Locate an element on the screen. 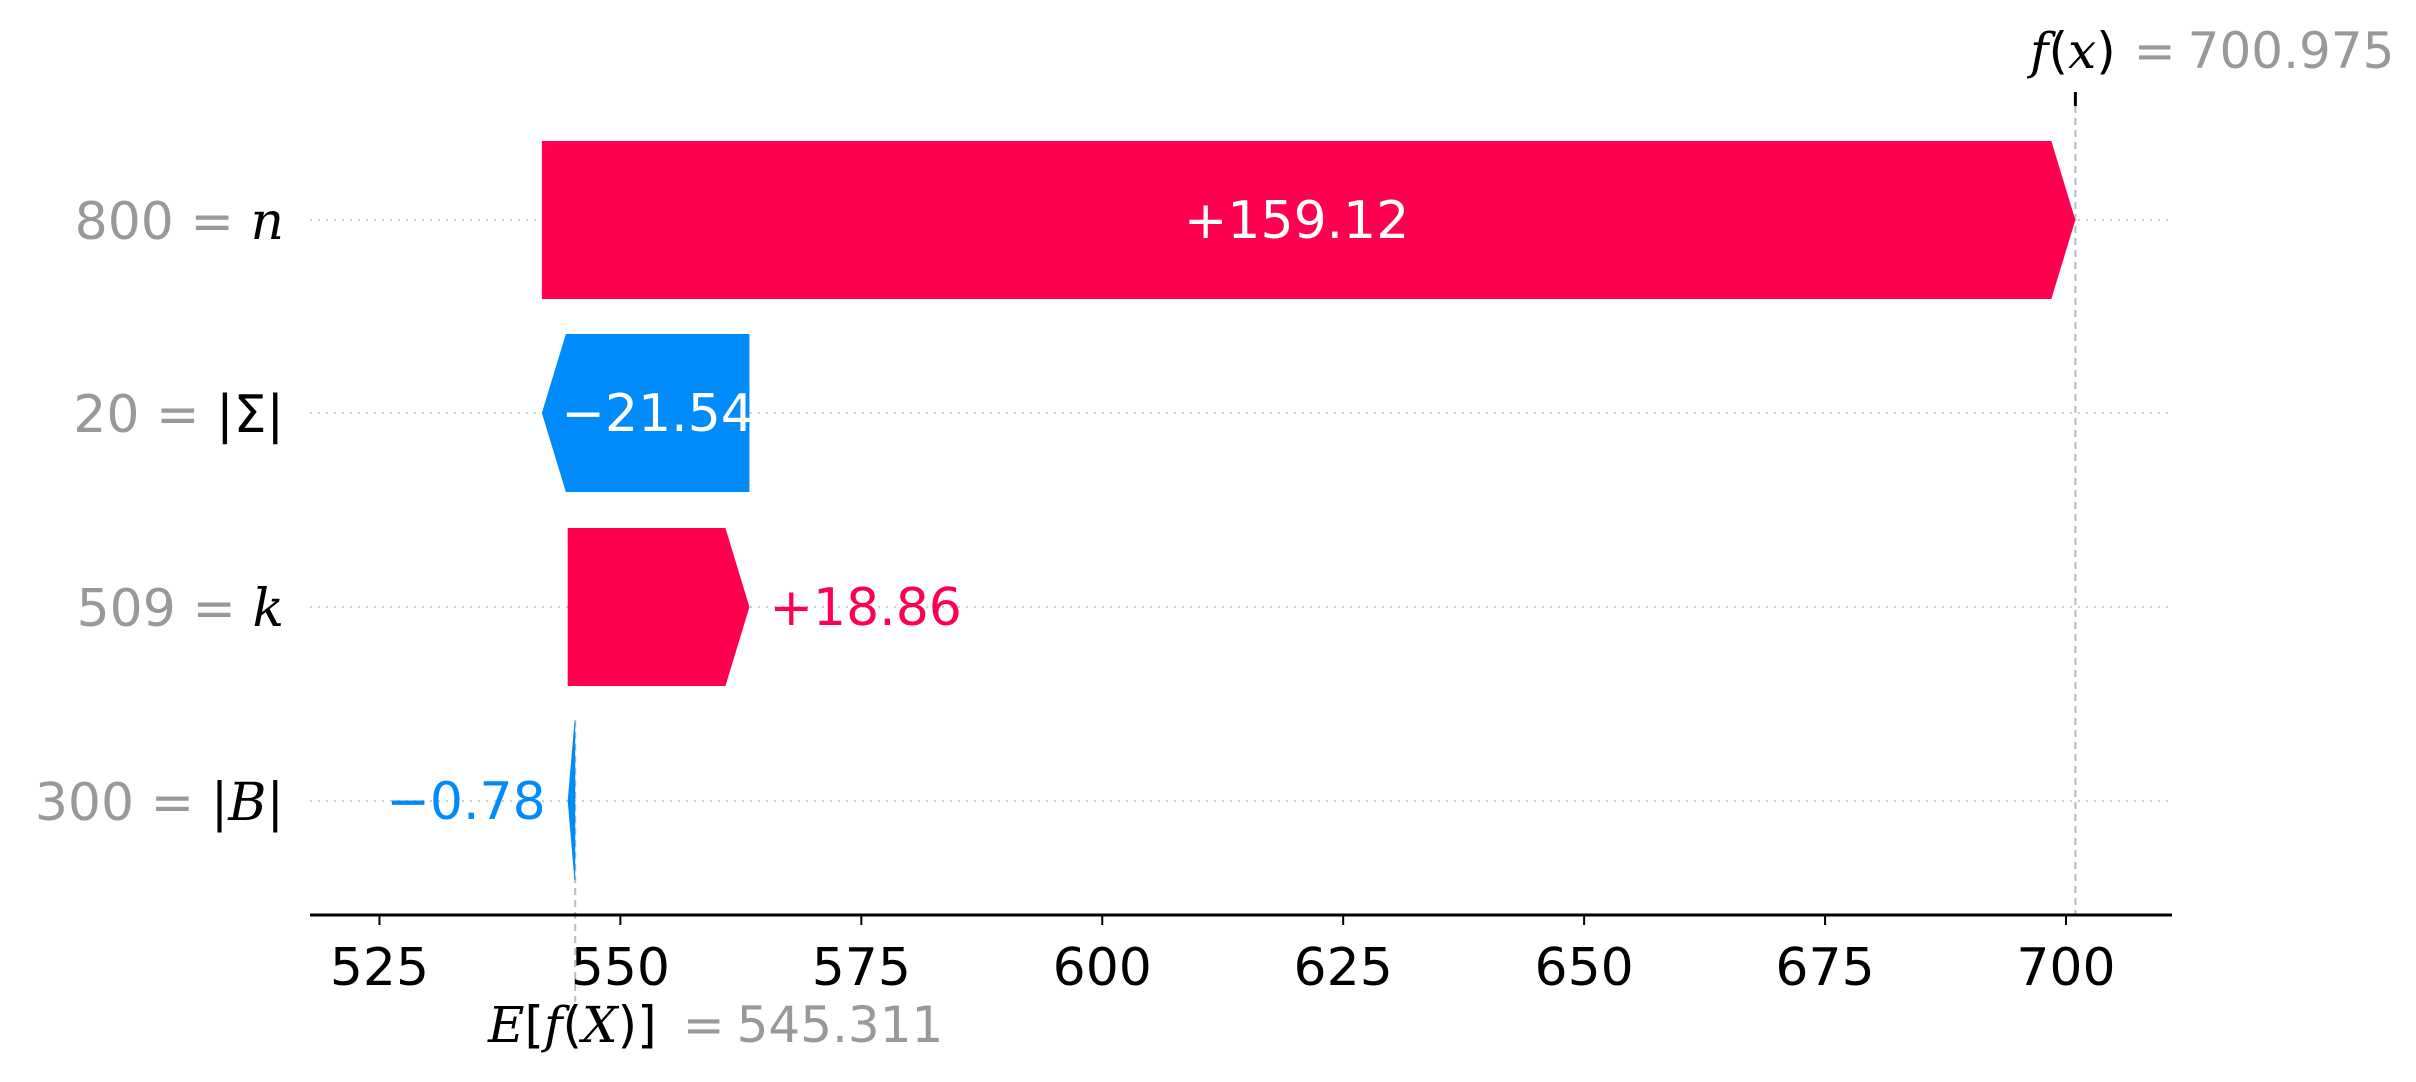  feature-label-2: 509 = k is located at coordinates (180, 609).